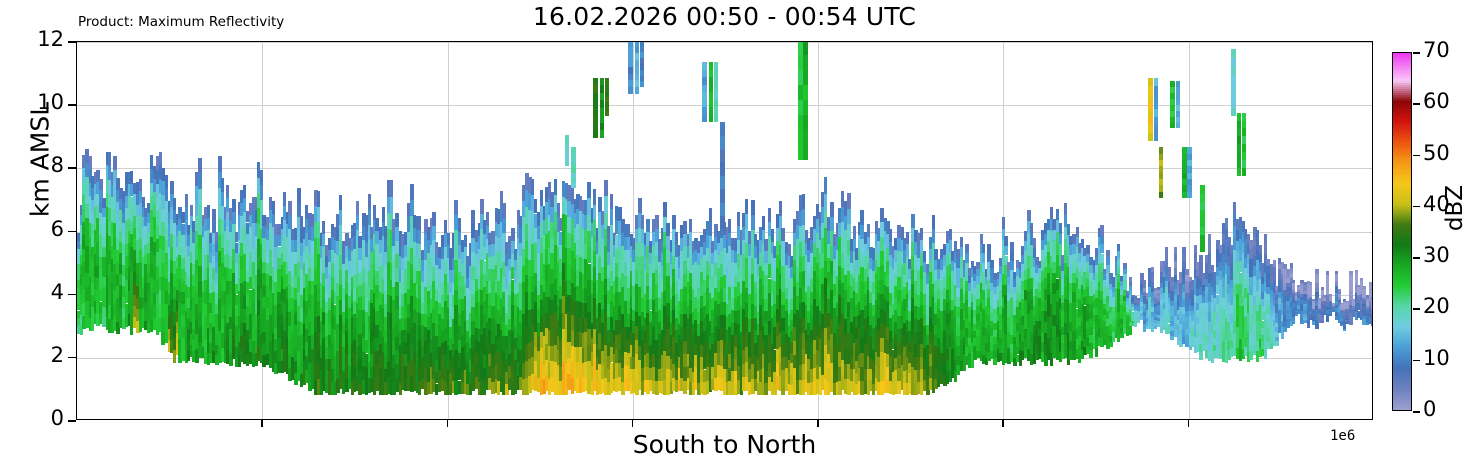 The height and width of the screenshot is (470, 1482). Describe the element at coordinates (57, 418) in the screenshot. I see `y-tick-label: 0` at that location.